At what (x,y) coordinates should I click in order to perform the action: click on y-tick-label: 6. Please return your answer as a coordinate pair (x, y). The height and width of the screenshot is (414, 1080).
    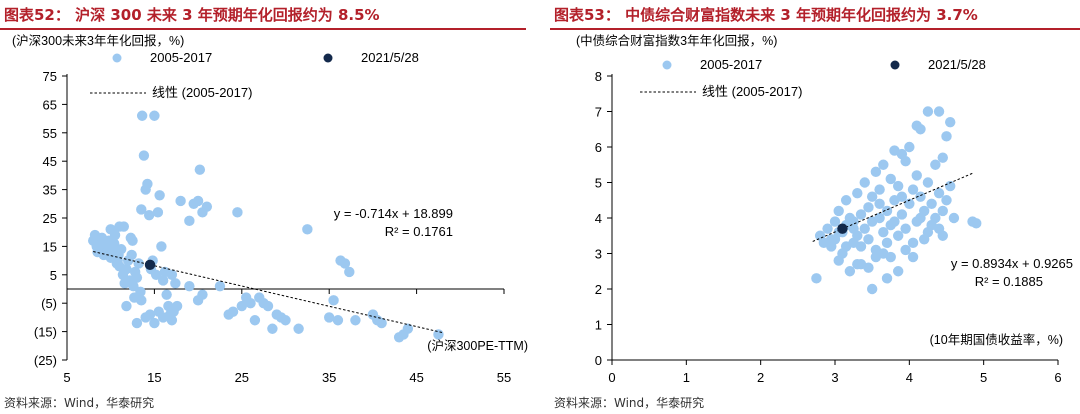
    Looking at the image, I should click on (598, 147).